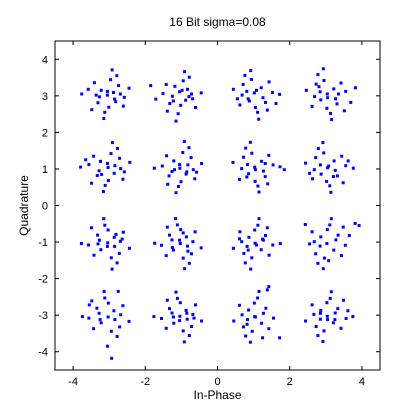 The width and height of the screenshot is (420, 420). I want to click on x-tick-label: -4, so click(73, 382).